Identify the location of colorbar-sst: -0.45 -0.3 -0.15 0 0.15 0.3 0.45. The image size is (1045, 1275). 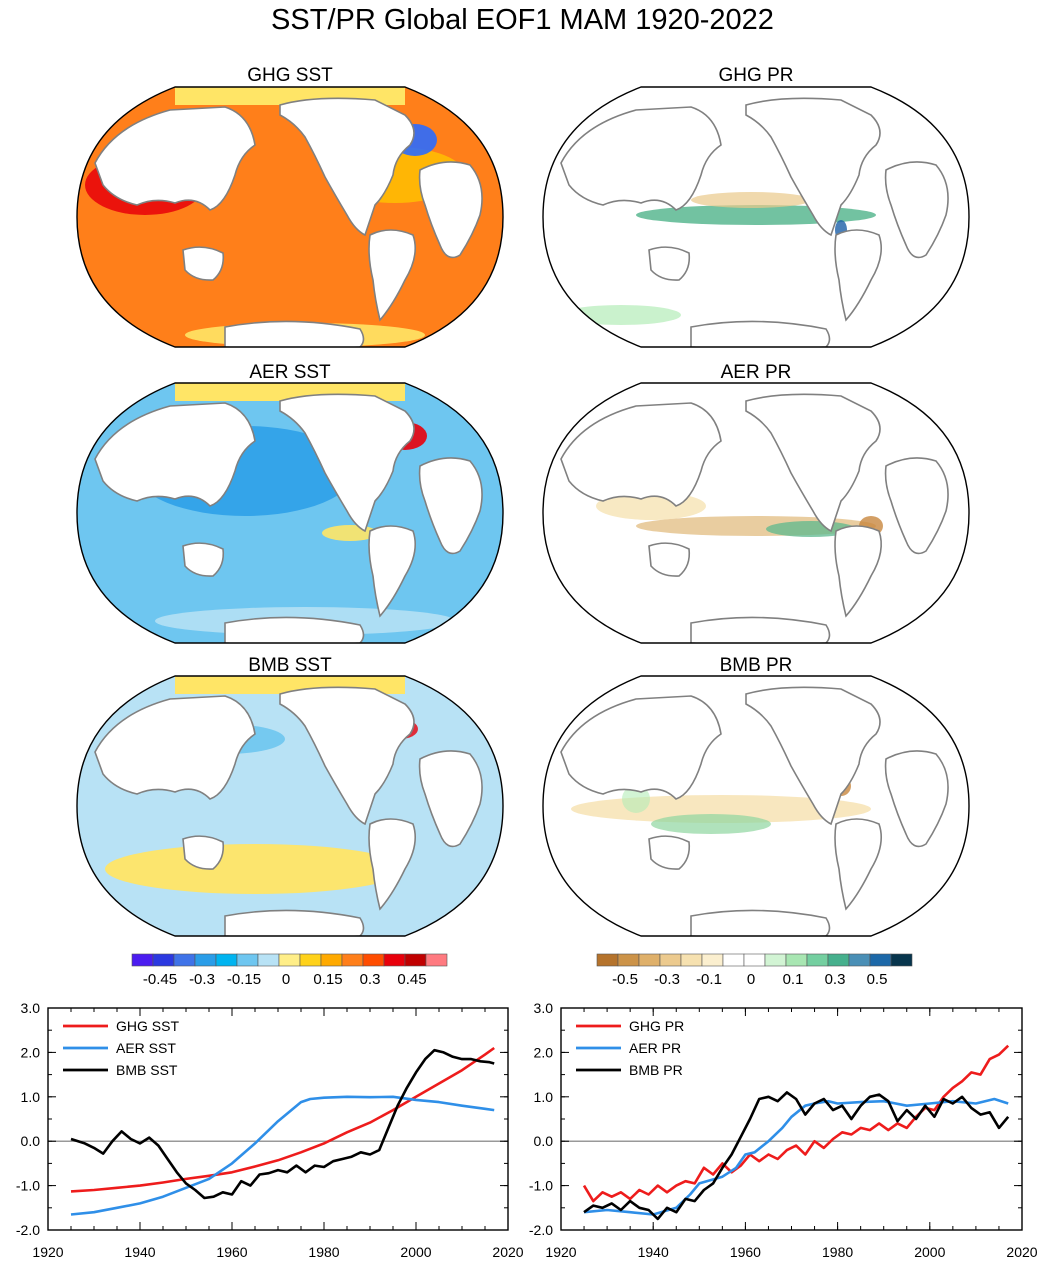
(289, 970).